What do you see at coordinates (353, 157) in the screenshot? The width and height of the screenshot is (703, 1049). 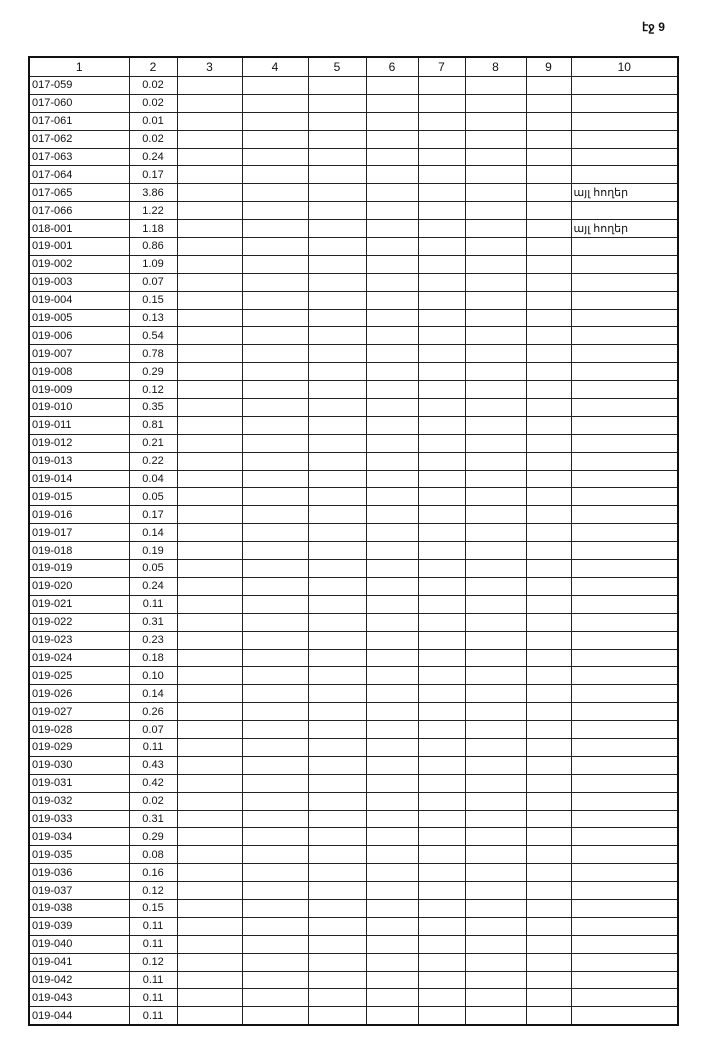 I see `table-row: 017-063 0.24` at bounding box center [353, 157].